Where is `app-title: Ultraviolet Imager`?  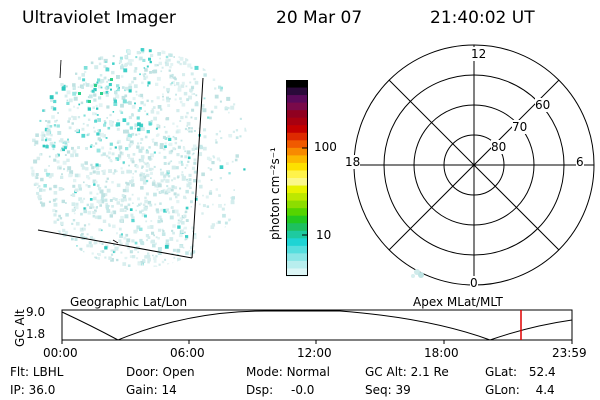
app-title: Ultraviolet Imager is located at coordinates (99, 18).